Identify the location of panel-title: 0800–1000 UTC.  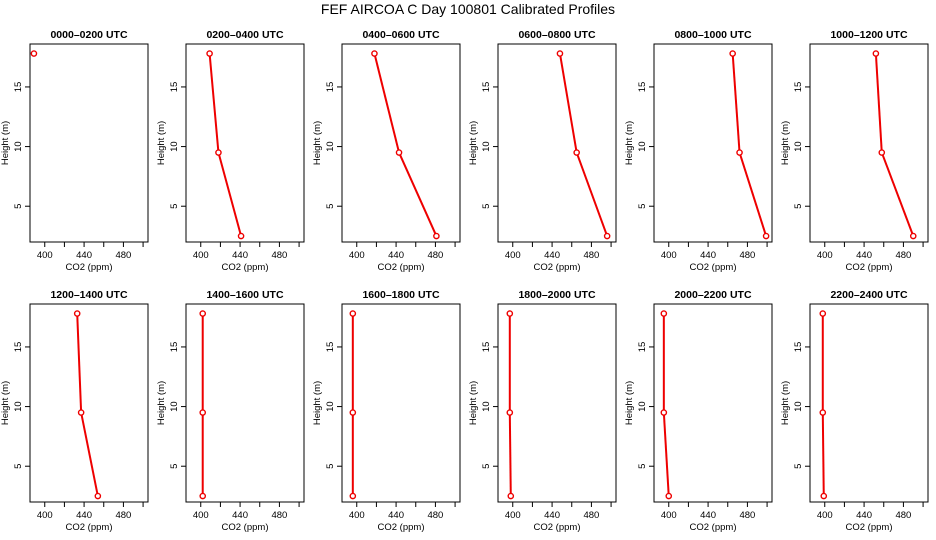
(712, 35).